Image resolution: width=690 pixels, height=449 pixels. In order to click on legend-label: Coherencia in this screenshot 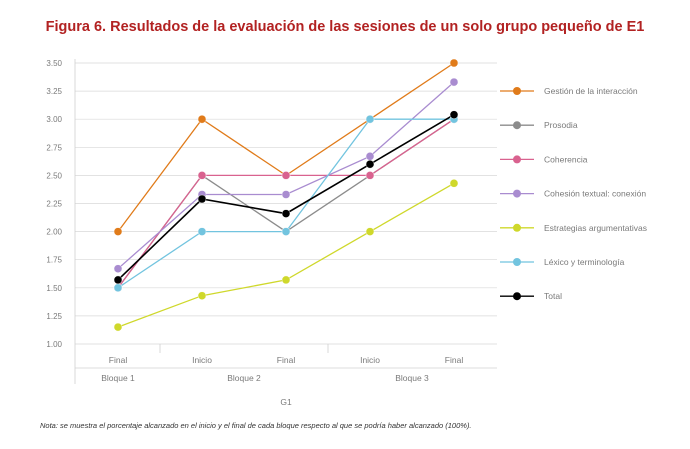, I will do `click(566, 159)`.